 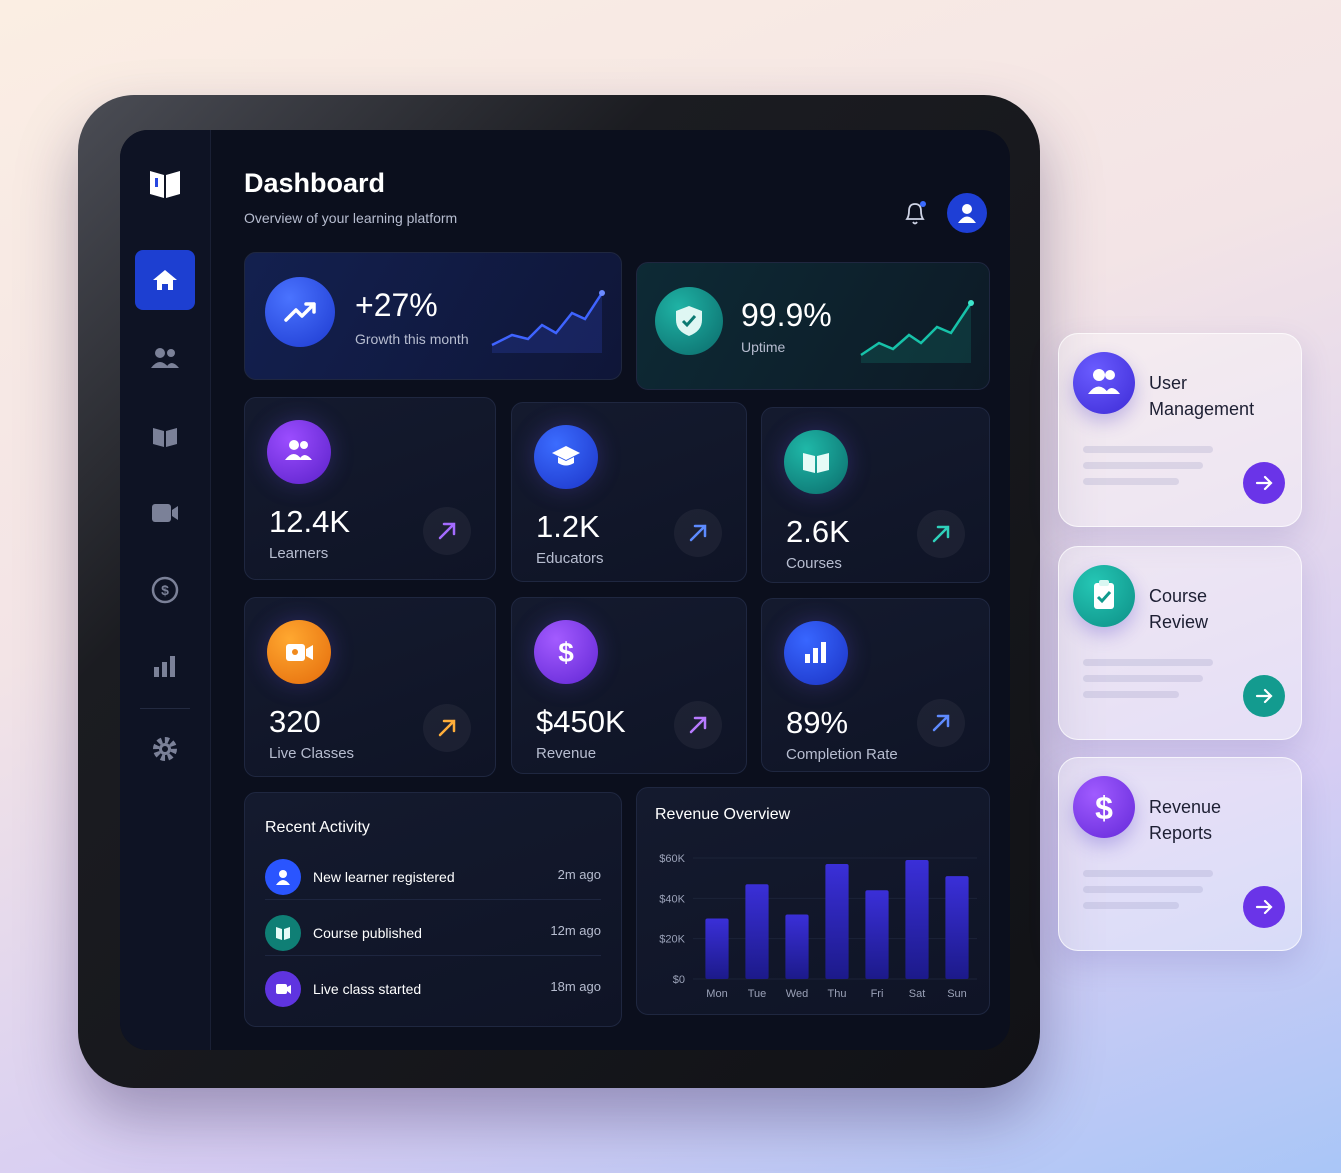 I want to click on stat-card: 320 Live Classes, so click(x=370, y=687).